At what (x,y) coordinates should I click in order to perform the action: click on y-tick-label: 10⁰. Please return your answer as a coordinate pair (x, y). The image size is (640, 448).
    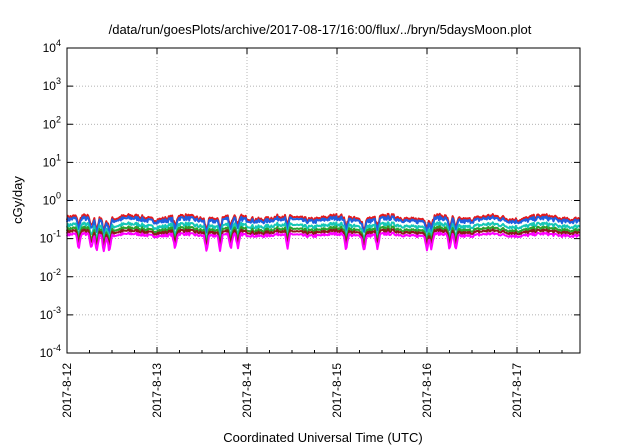
    Looking at the image, I should click on (52, 199).